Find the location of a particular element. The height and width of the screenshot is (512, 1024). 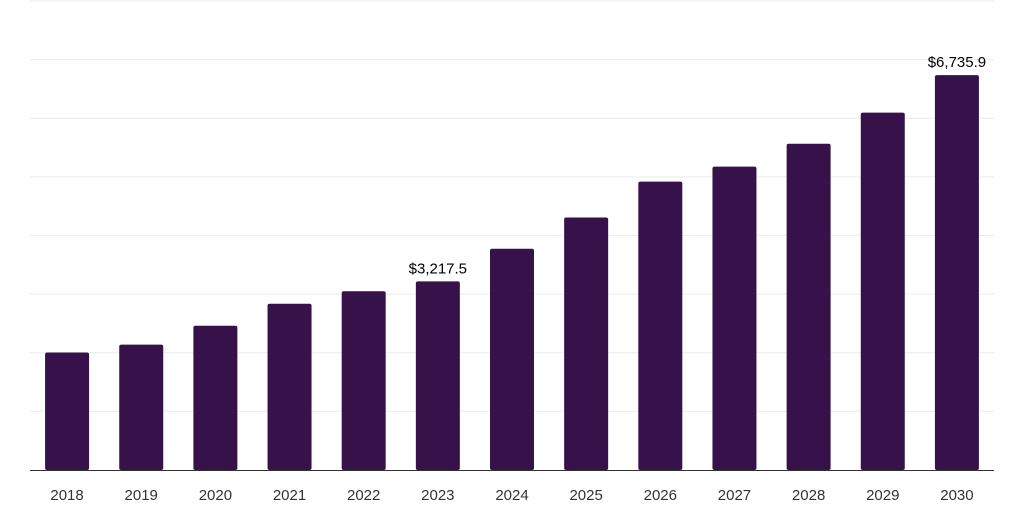

bar-2020 is located at coordinates (215, 397).